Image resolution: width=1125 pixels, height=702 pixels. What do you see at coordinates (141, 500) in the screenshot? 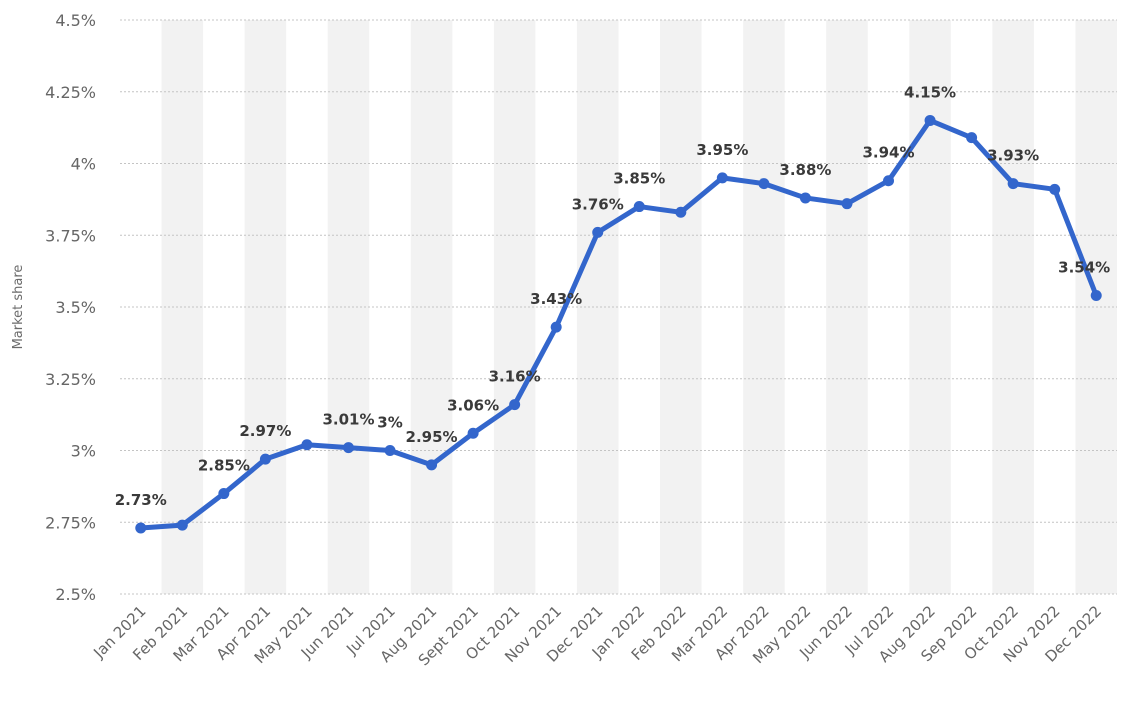
I see `data-label: 2.73%` at bounding box center [141, 500].